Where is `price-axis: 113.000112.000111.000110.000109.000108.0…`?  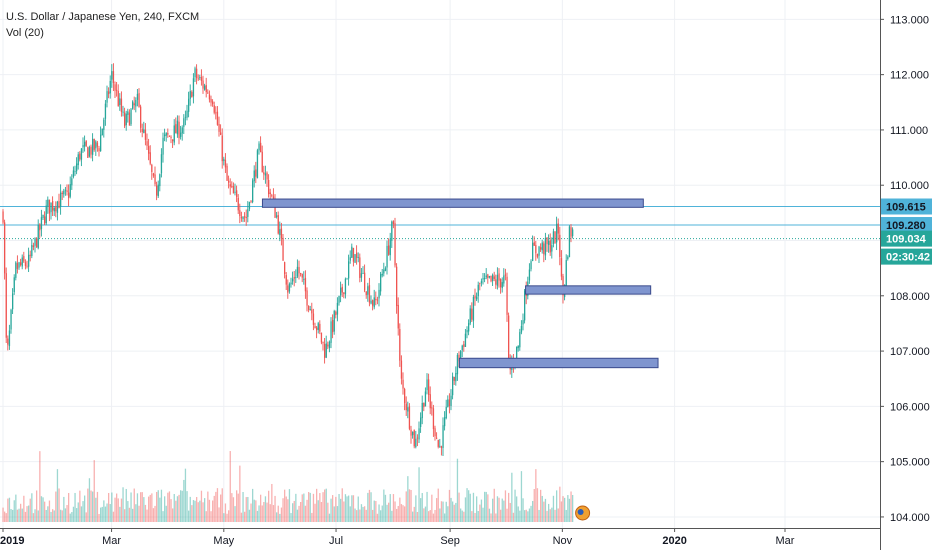
price-axis: 113.000112.000111.000110.000109.000108.0… is located at coordinates (905, 275).